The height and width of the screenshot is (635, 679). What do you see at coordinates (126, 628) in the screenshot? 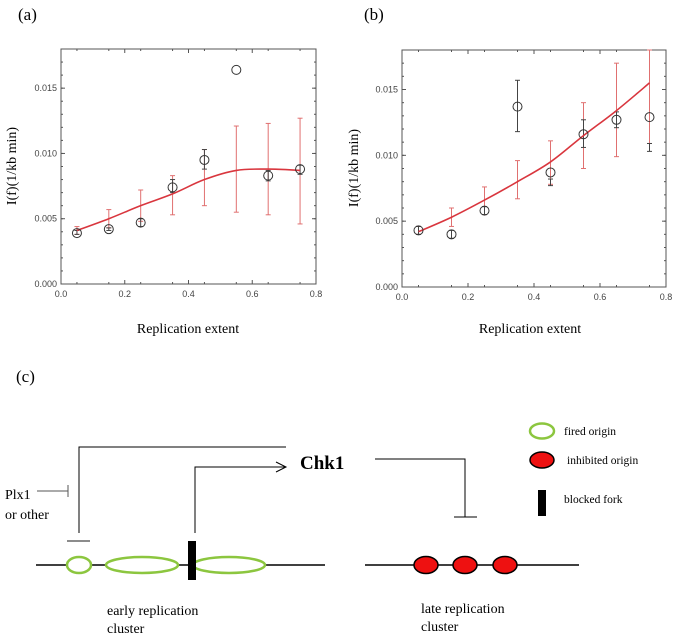
I see `early-cluster-label-2: cluster` at bounding box center [126, 628].